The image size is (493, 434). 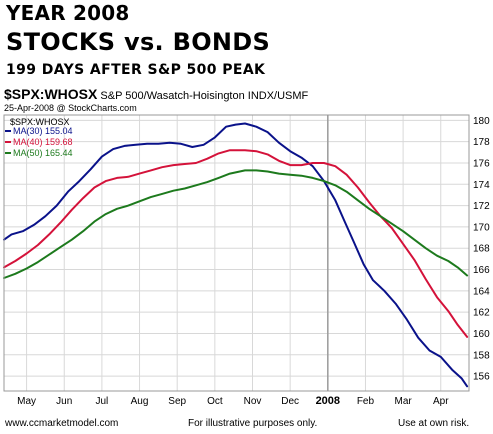 What do you see at coordinates (403, 401) in the screenshot?
I see `x-tick-label: Mar` at bounding box center [403, 401].